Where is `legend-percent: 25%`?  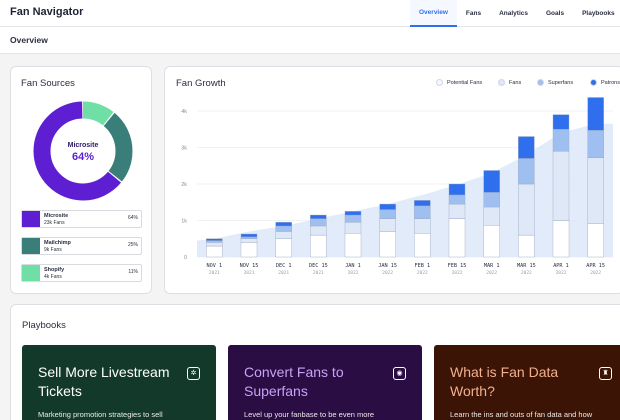 legend-percent: 25% is located at coordinates (132, 245).